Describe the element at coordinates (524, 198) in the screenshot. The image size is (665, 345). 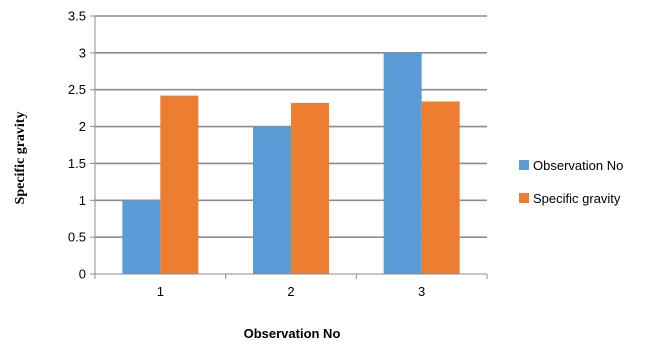
I see `legend-swatch-specific-gravity` at that location.